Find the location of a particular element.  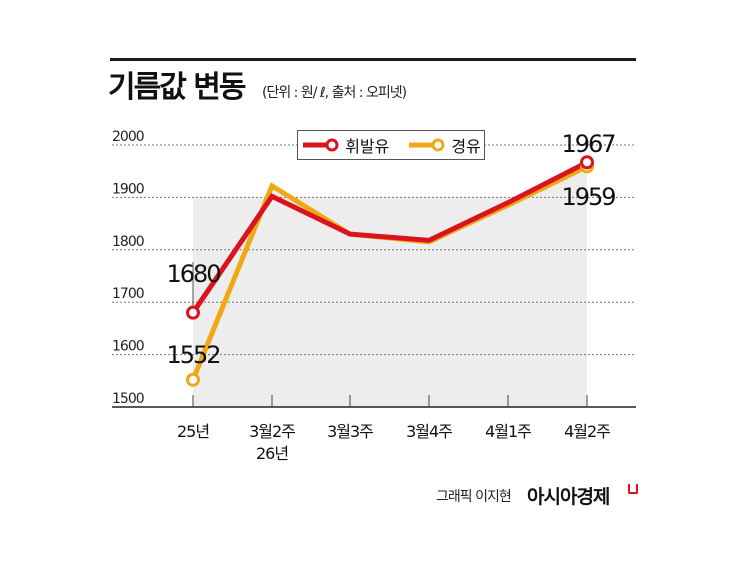

x-tick-label: 3월3주 is located at coordinates (350, 431).